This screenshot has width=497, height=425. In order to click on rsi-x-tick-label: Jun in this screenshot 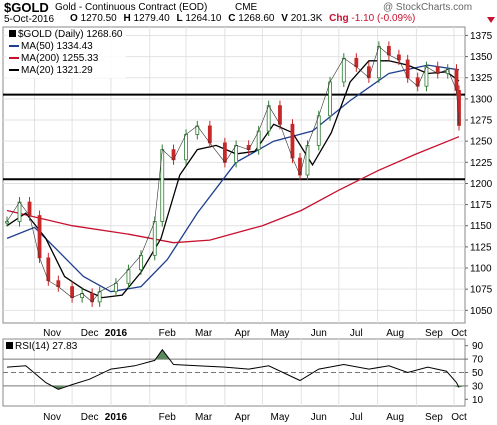, I will do `click(319, 417)`.